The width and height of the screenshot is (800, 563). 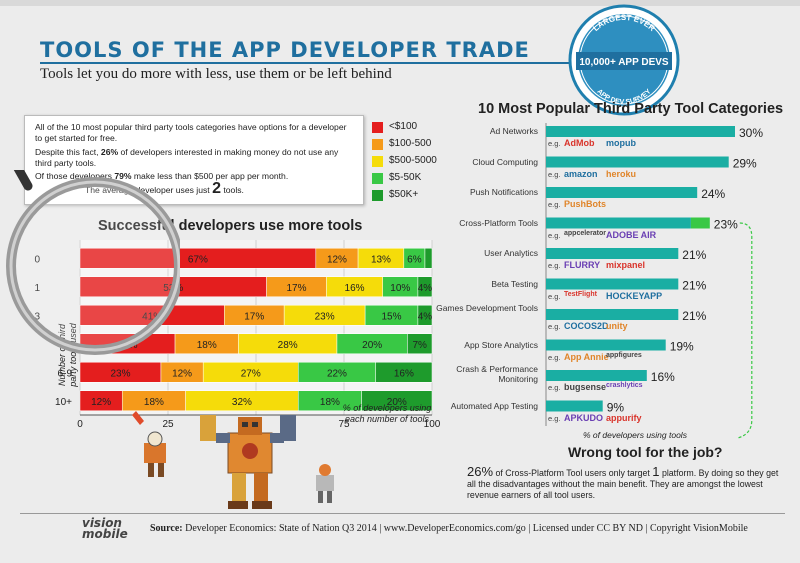 I want to click on example-tool-logo: heroku, so click(x=621, y=173).